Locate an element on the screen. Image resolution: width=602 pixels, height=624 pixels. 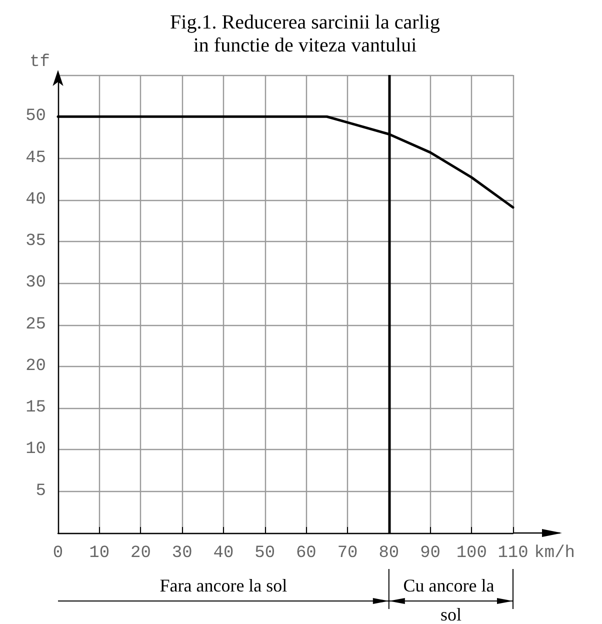
x-tick-label: 20 is located at coordinates (140, 553).